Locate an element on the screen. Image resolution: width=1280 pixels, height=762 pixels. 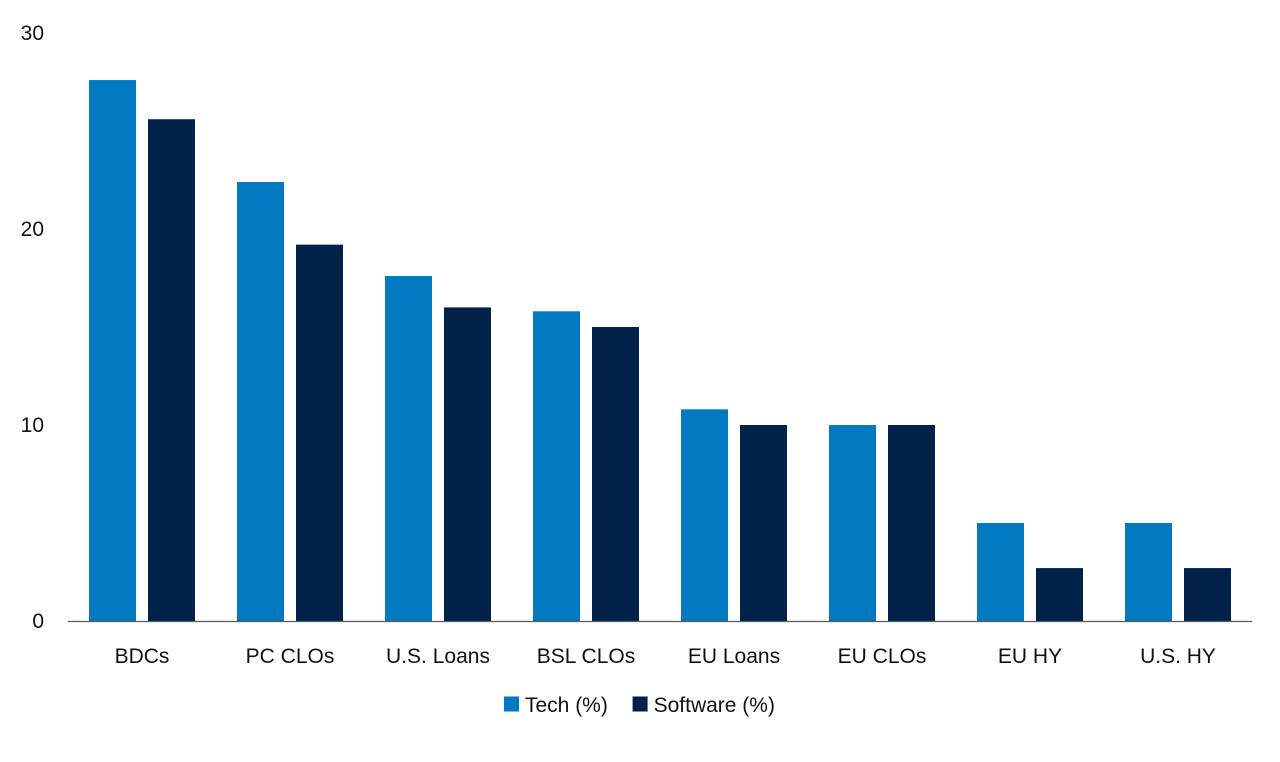
legend-item: Software (%) is located at coordinates (703, 705).